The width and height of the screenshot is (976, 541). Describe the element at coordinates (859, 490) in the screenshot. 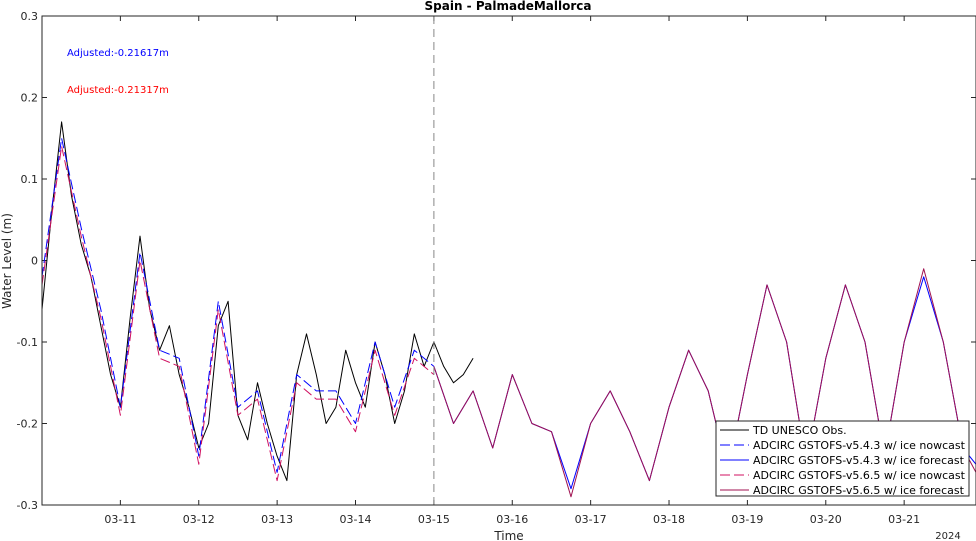

I see `legend-label-4: ADCIRC GSTOFS-v5.6.5 w/ ice forecast` at that location.